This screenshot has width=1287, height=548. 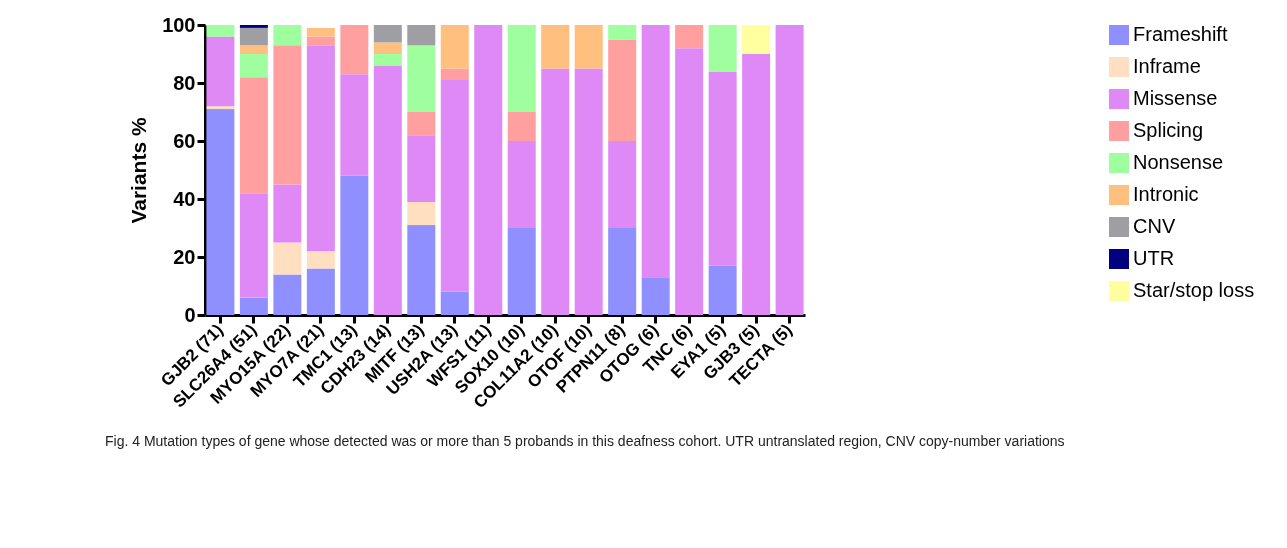 What do you see at coordinates (184, 198) in the screenshot?
I see `y-tick-label: 40` at bounding box center [184, 198].